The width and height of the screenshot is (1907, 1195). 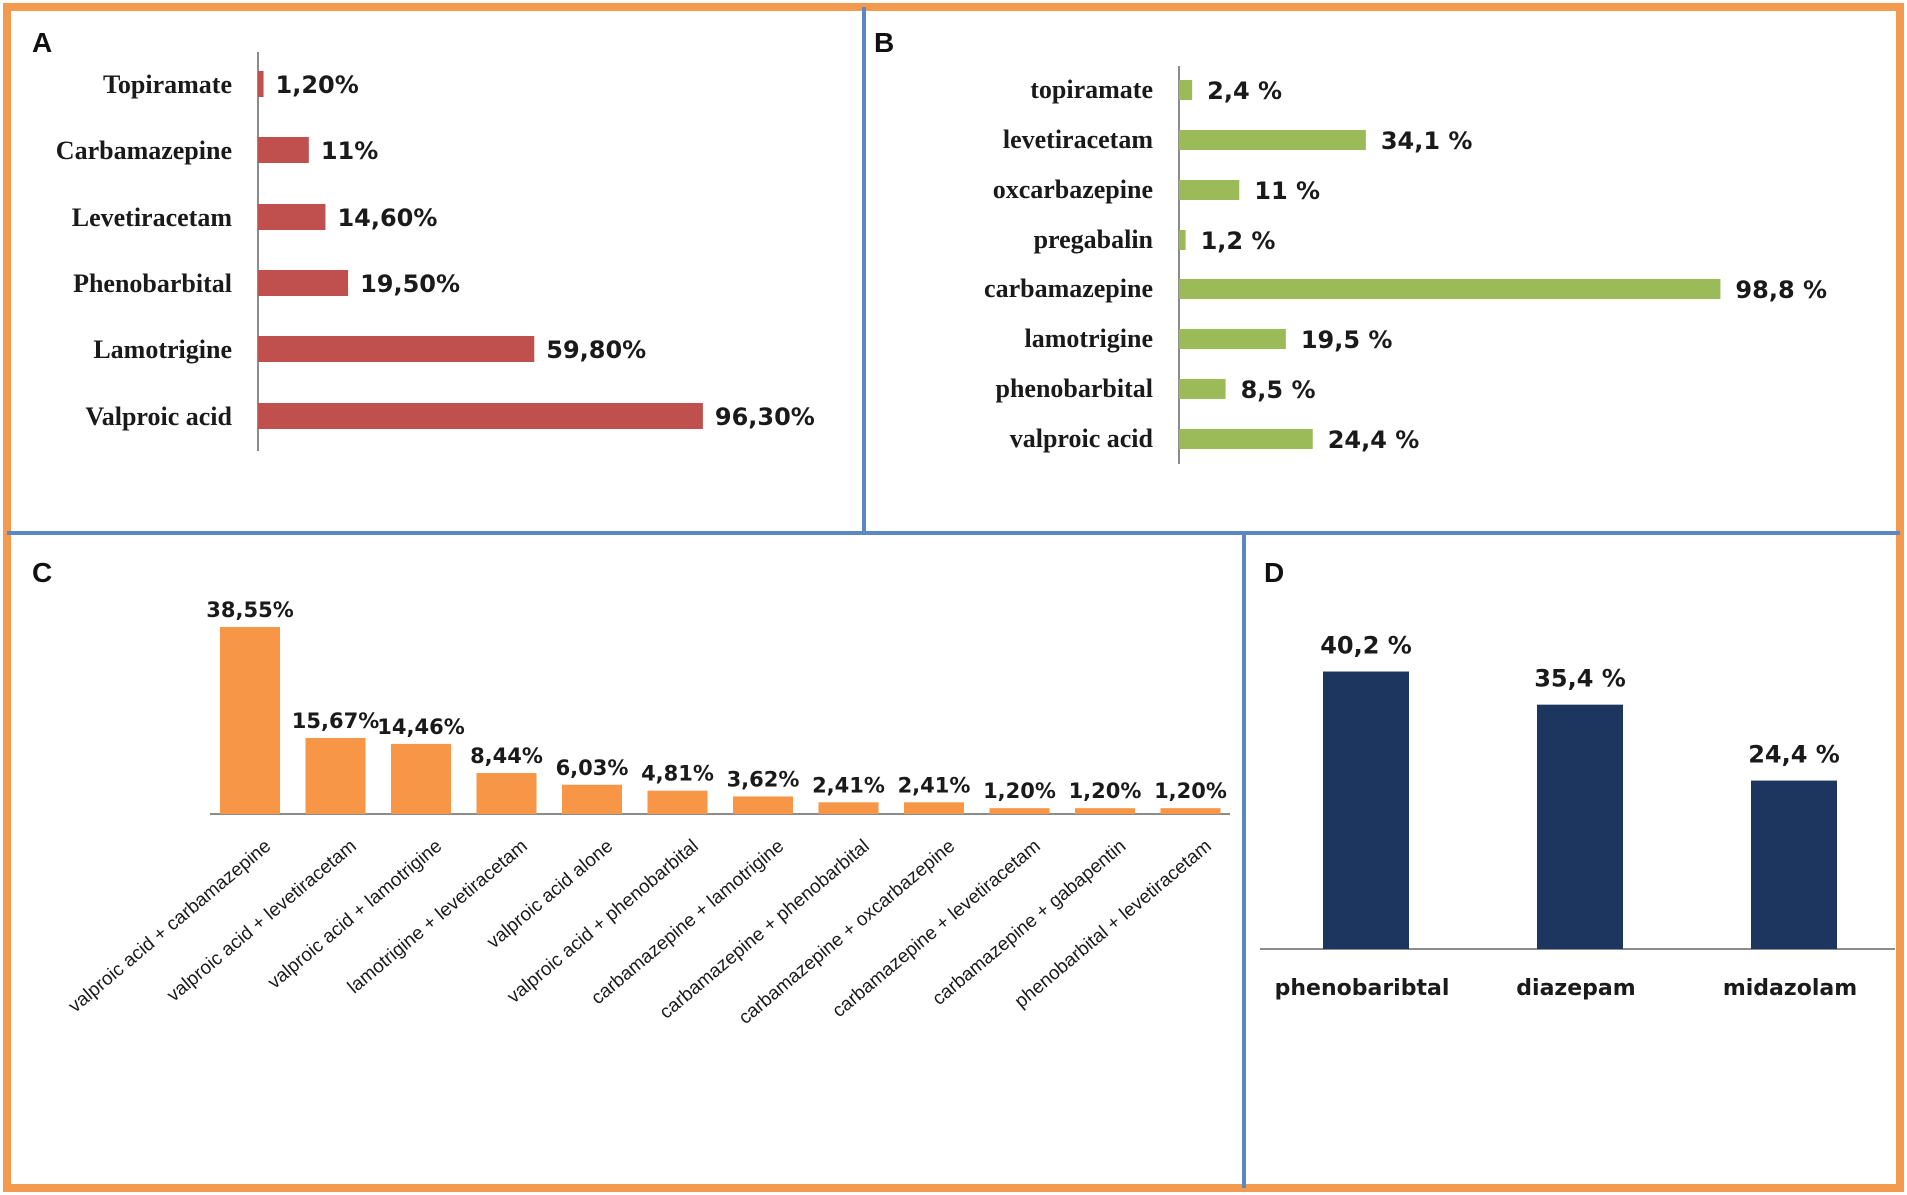 What do you see at coordinates (420, 727) in the screenshot?
I see `data-label-c: 14,46%` at bounding box center [420, 727].